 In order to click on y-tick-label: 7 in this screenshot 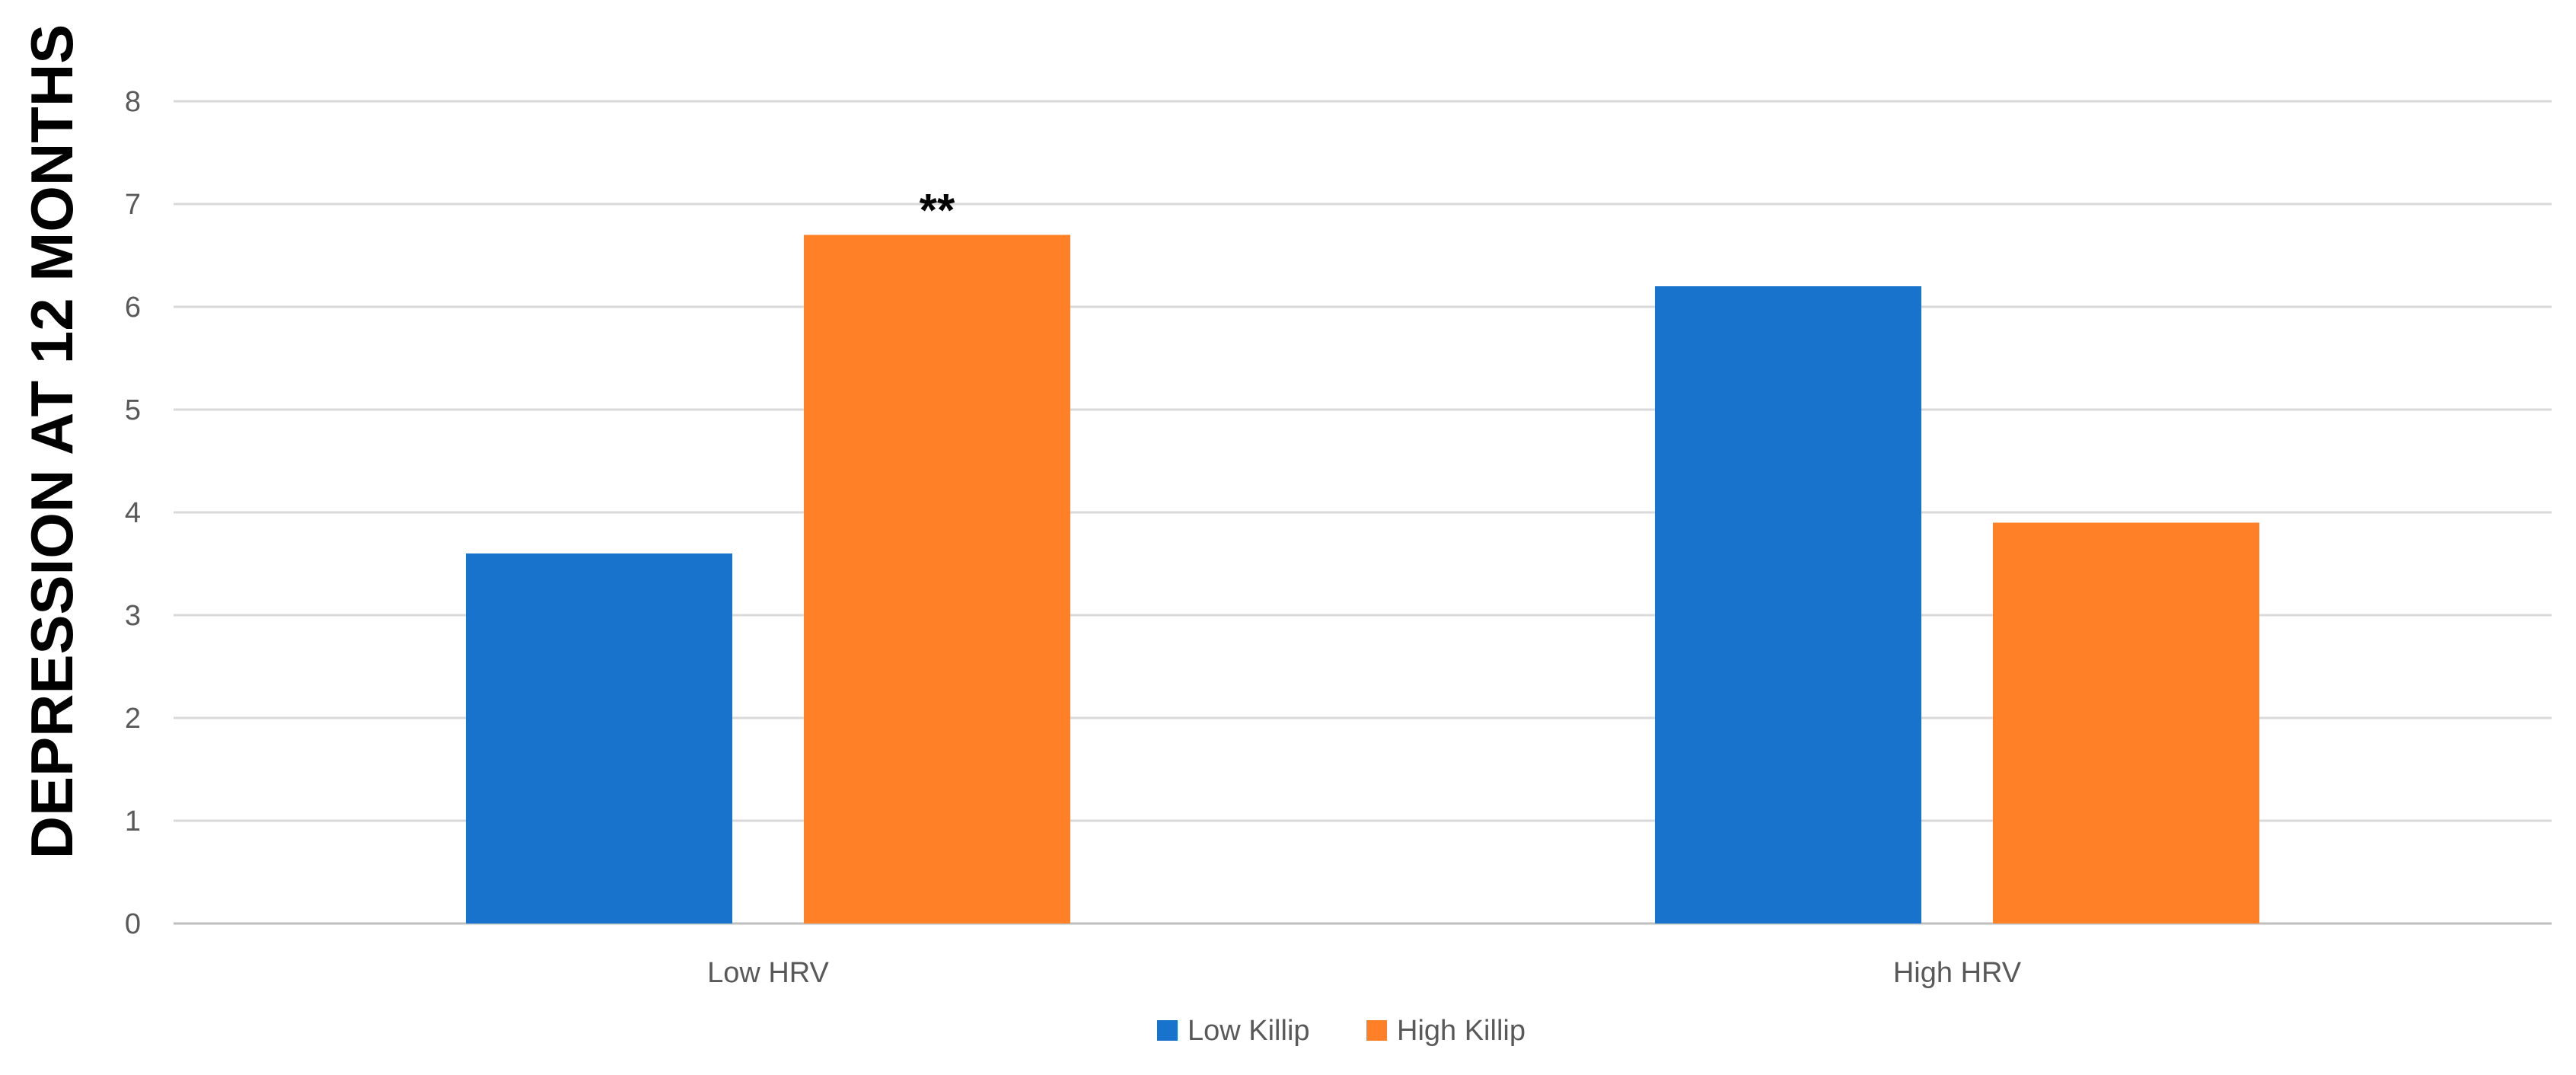, I will do `click(133, 205)`.